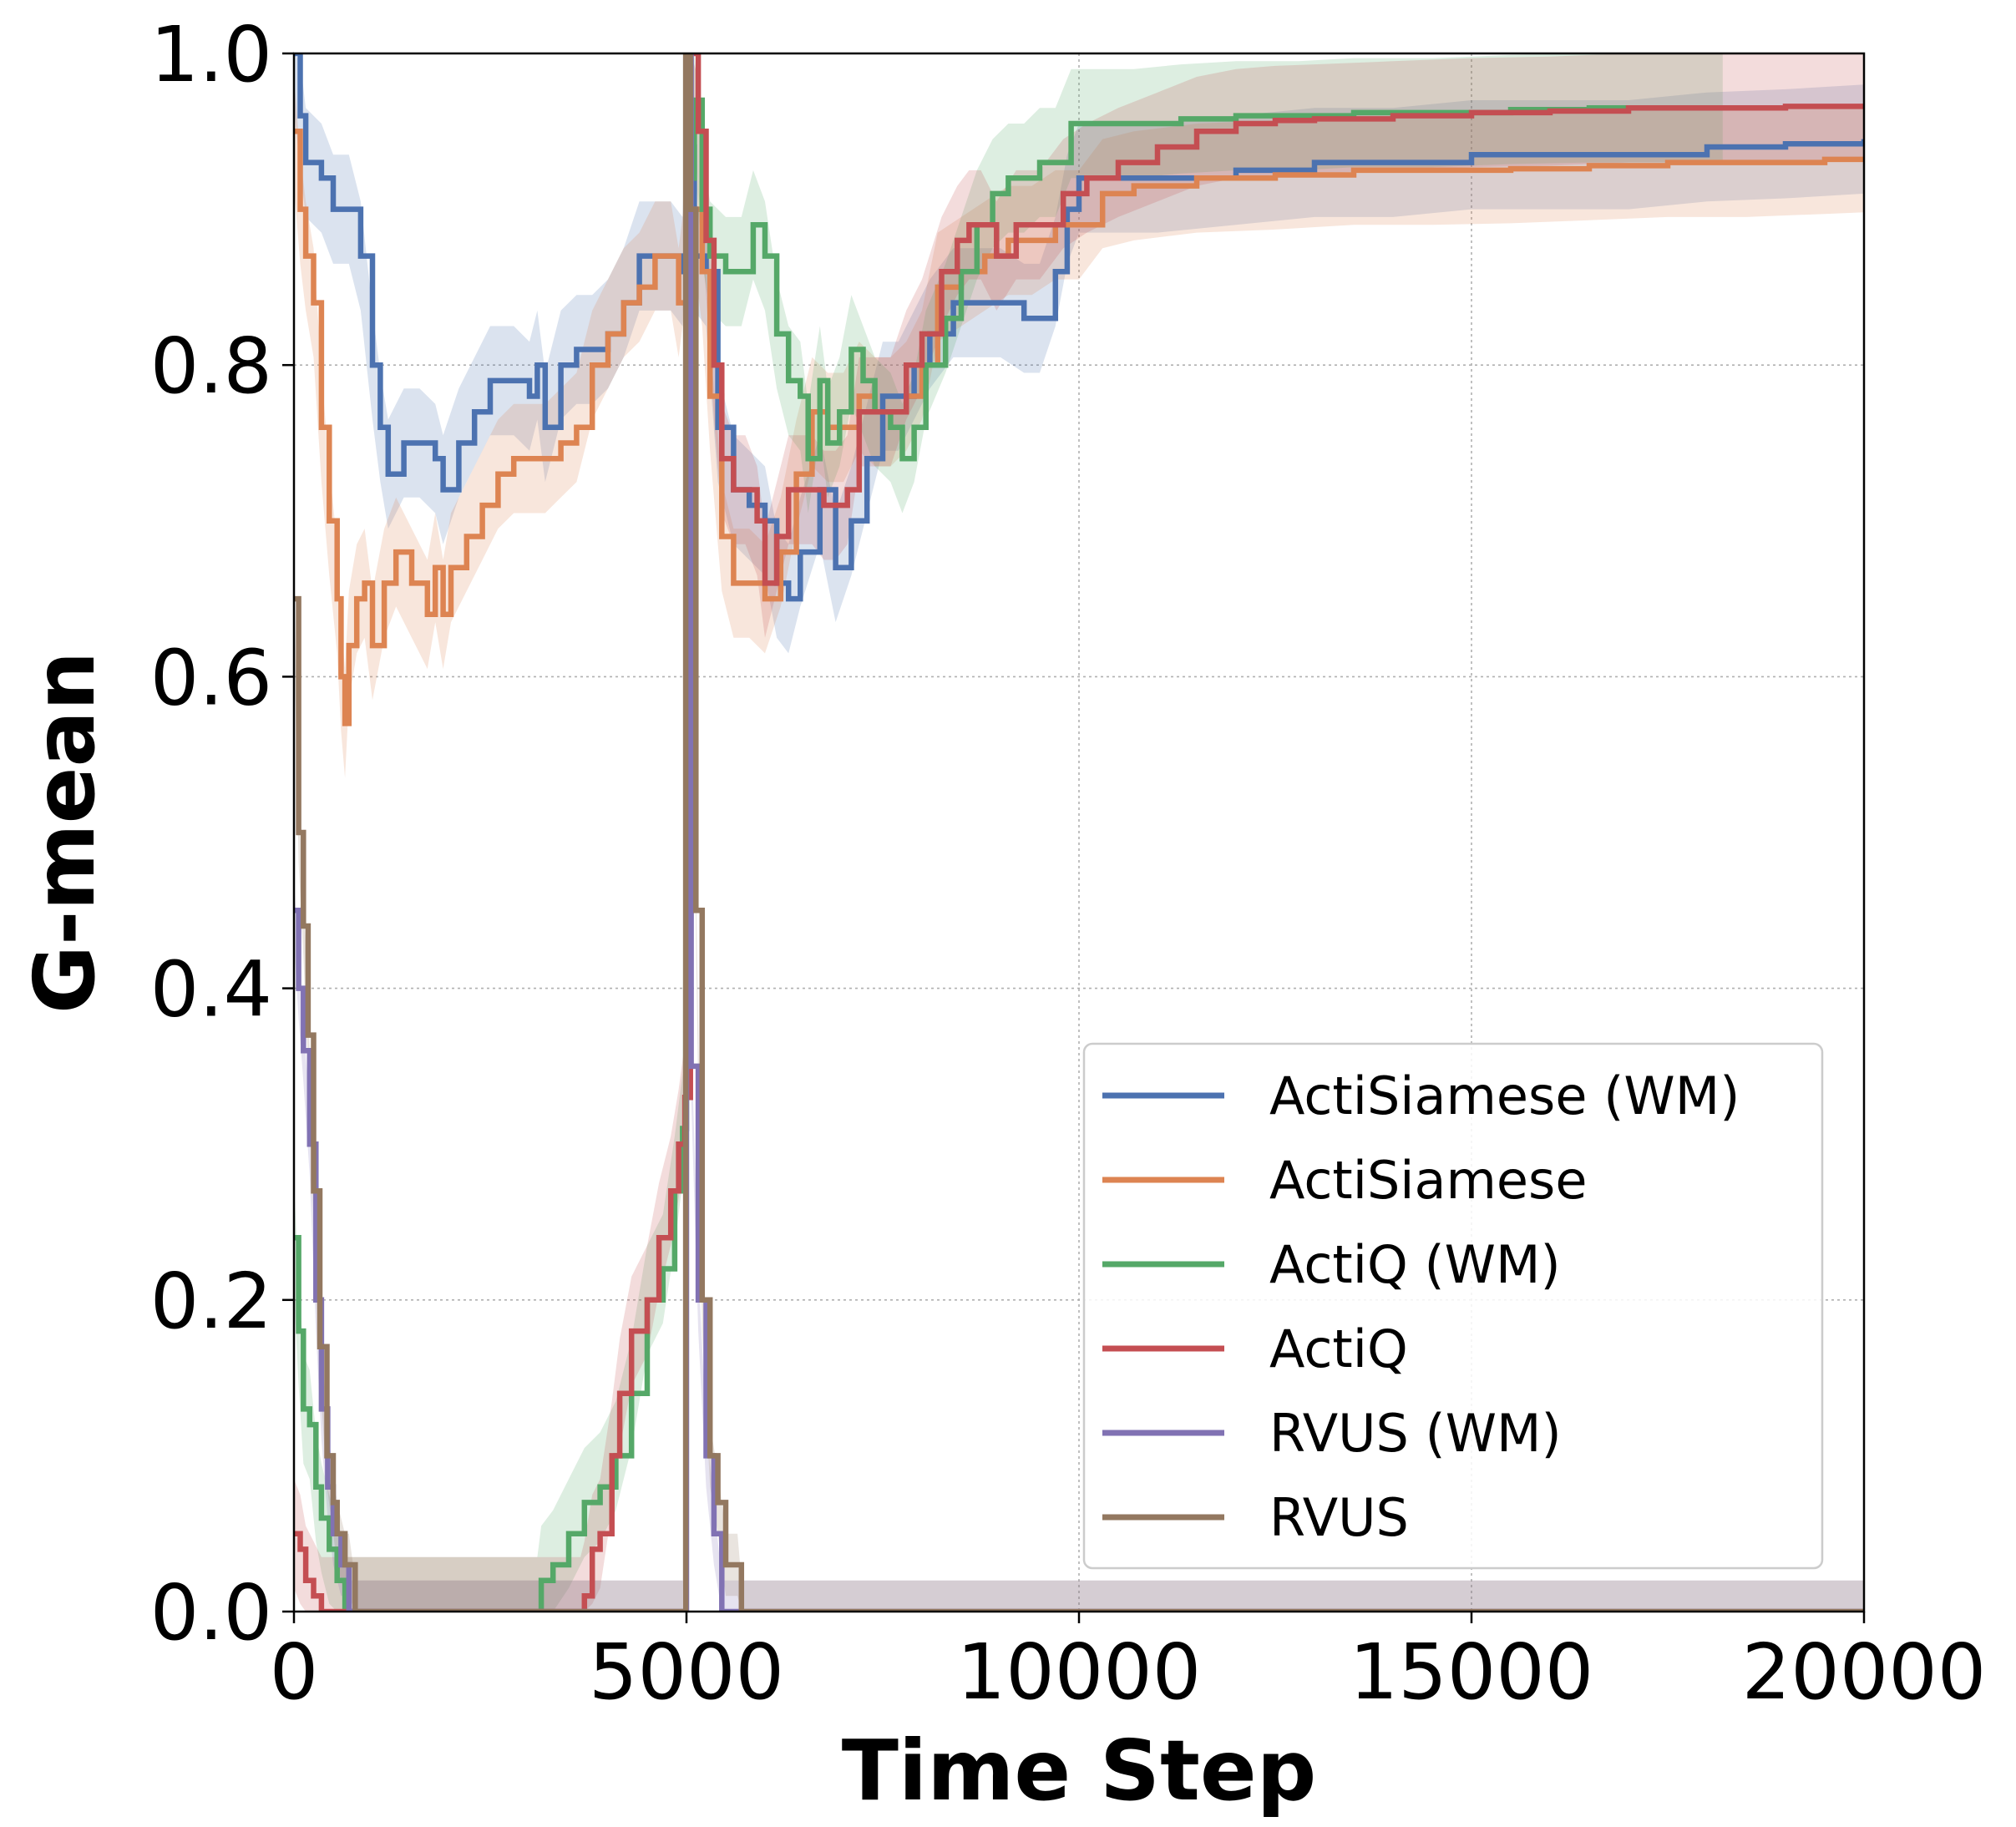 The image size is (2016, 1827). I want to click on legend-label-actisiamese: ActiSiamese, so click(1428, 1181).